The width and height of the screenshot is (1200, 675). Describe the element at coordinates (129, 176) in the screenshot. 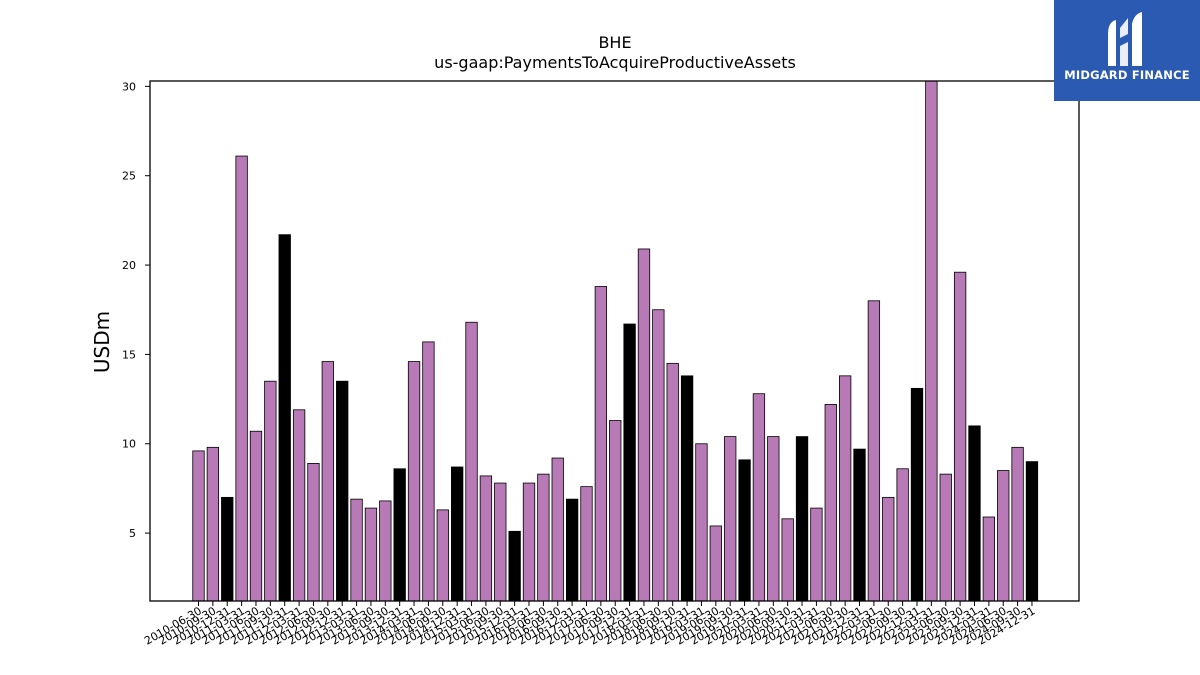

I see `y-tick-label: 25` at that location.